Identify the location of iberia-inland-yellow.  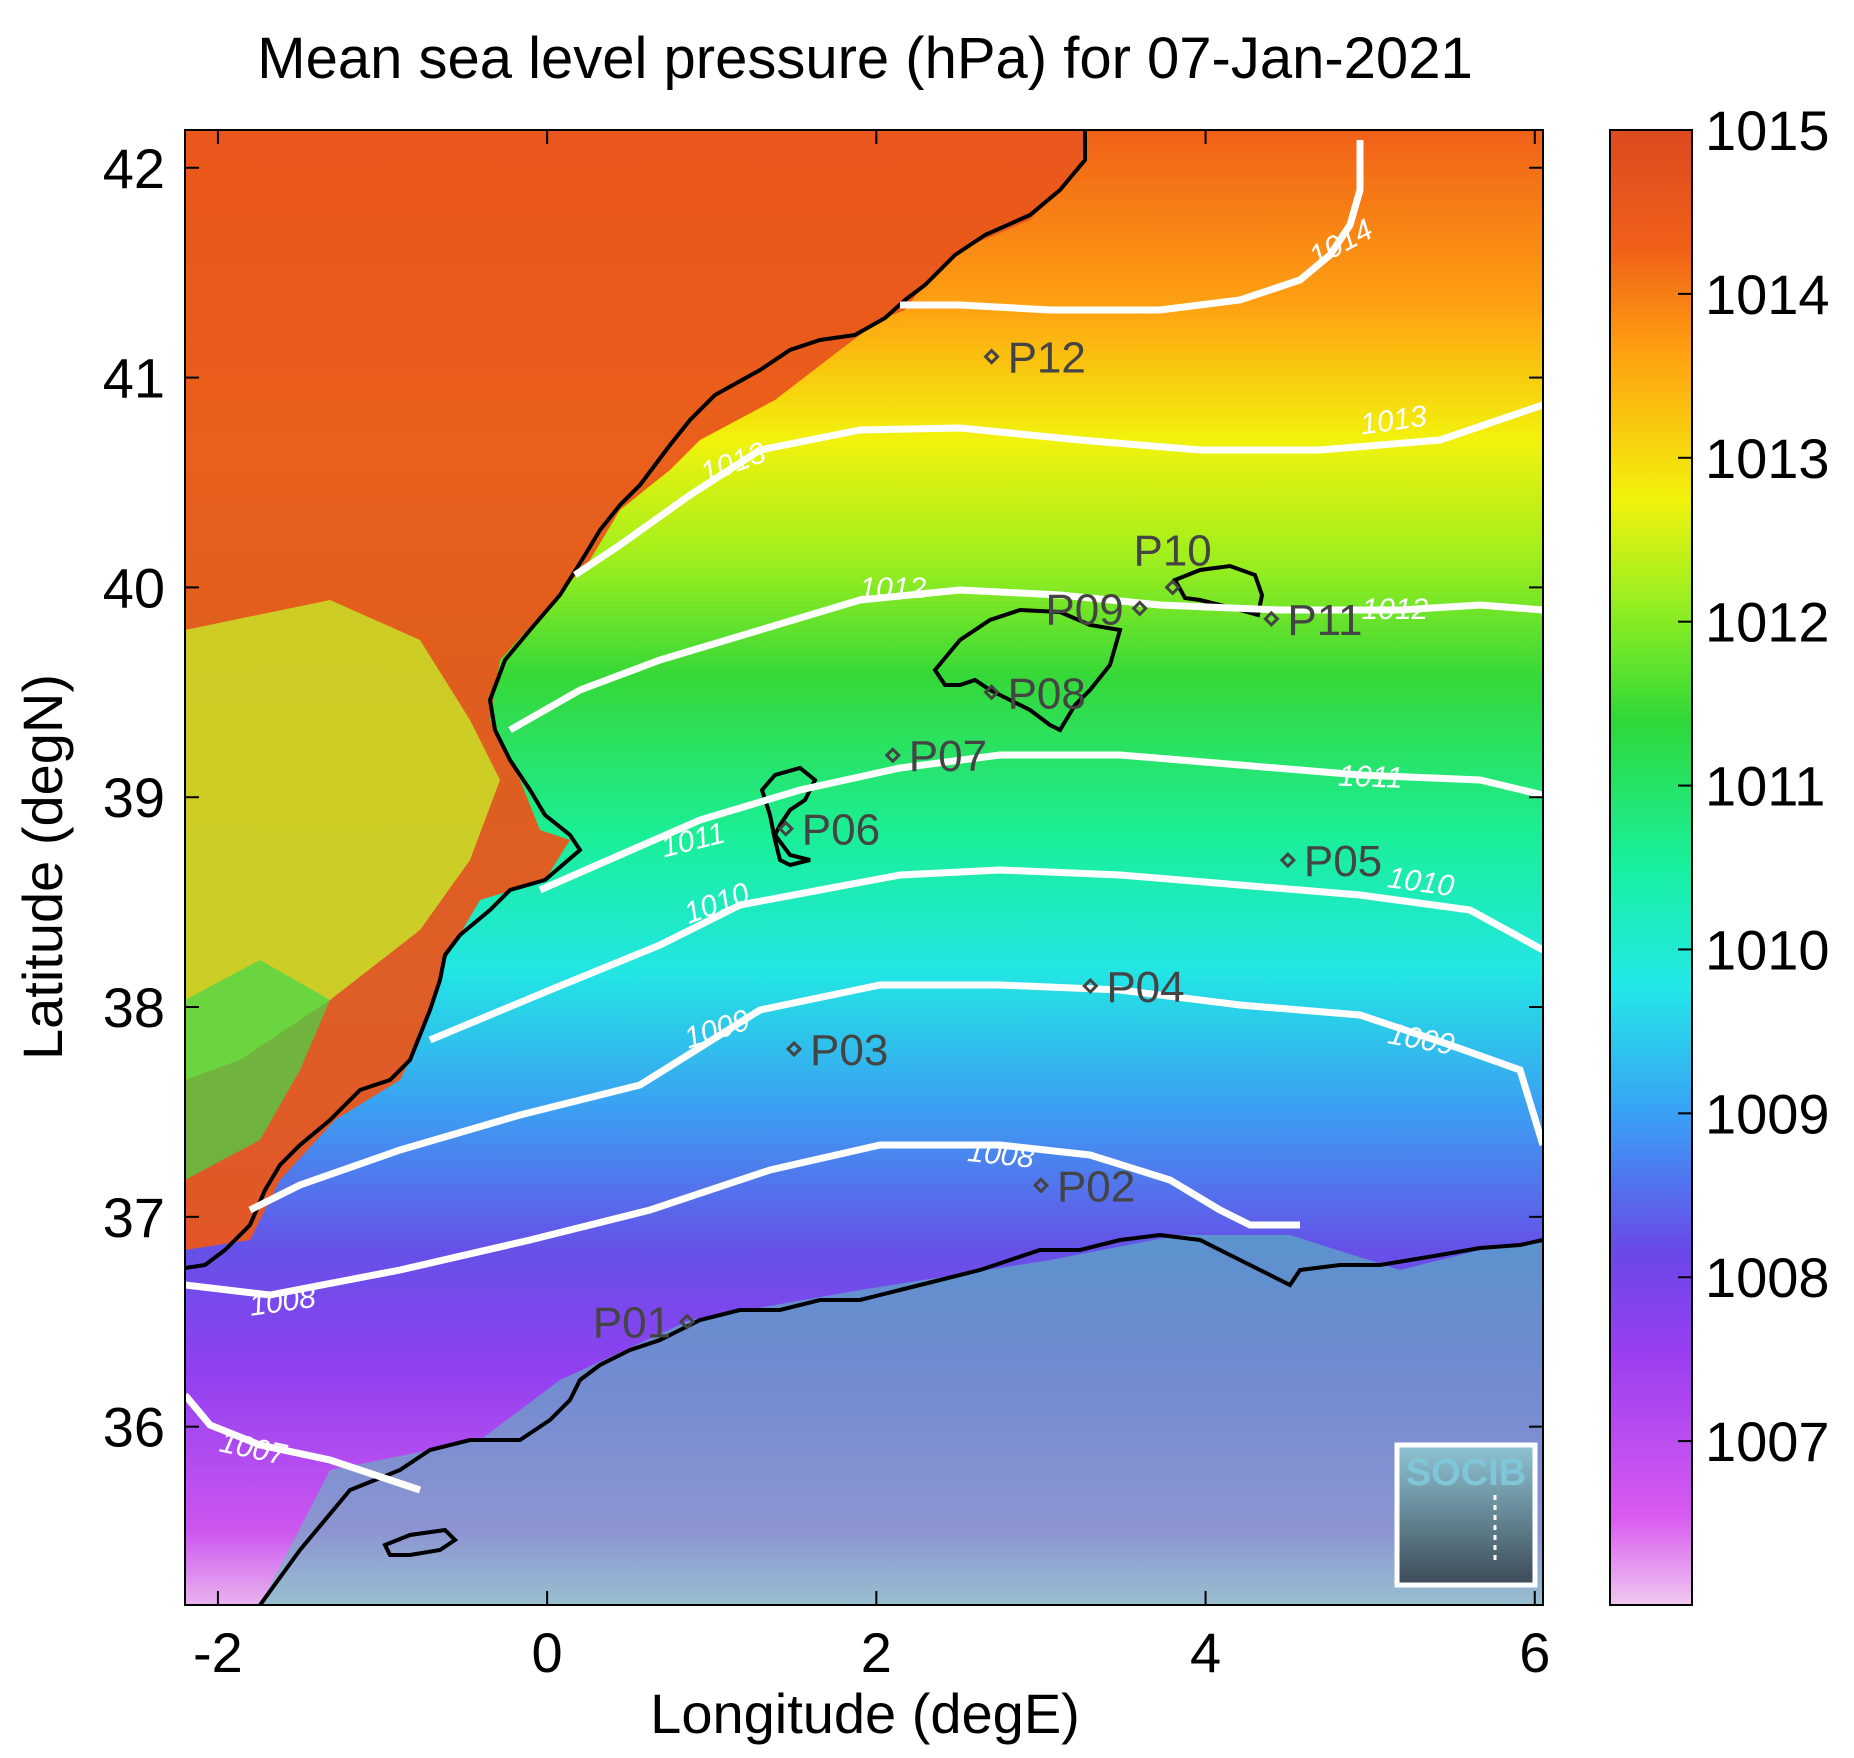
(342, 840).